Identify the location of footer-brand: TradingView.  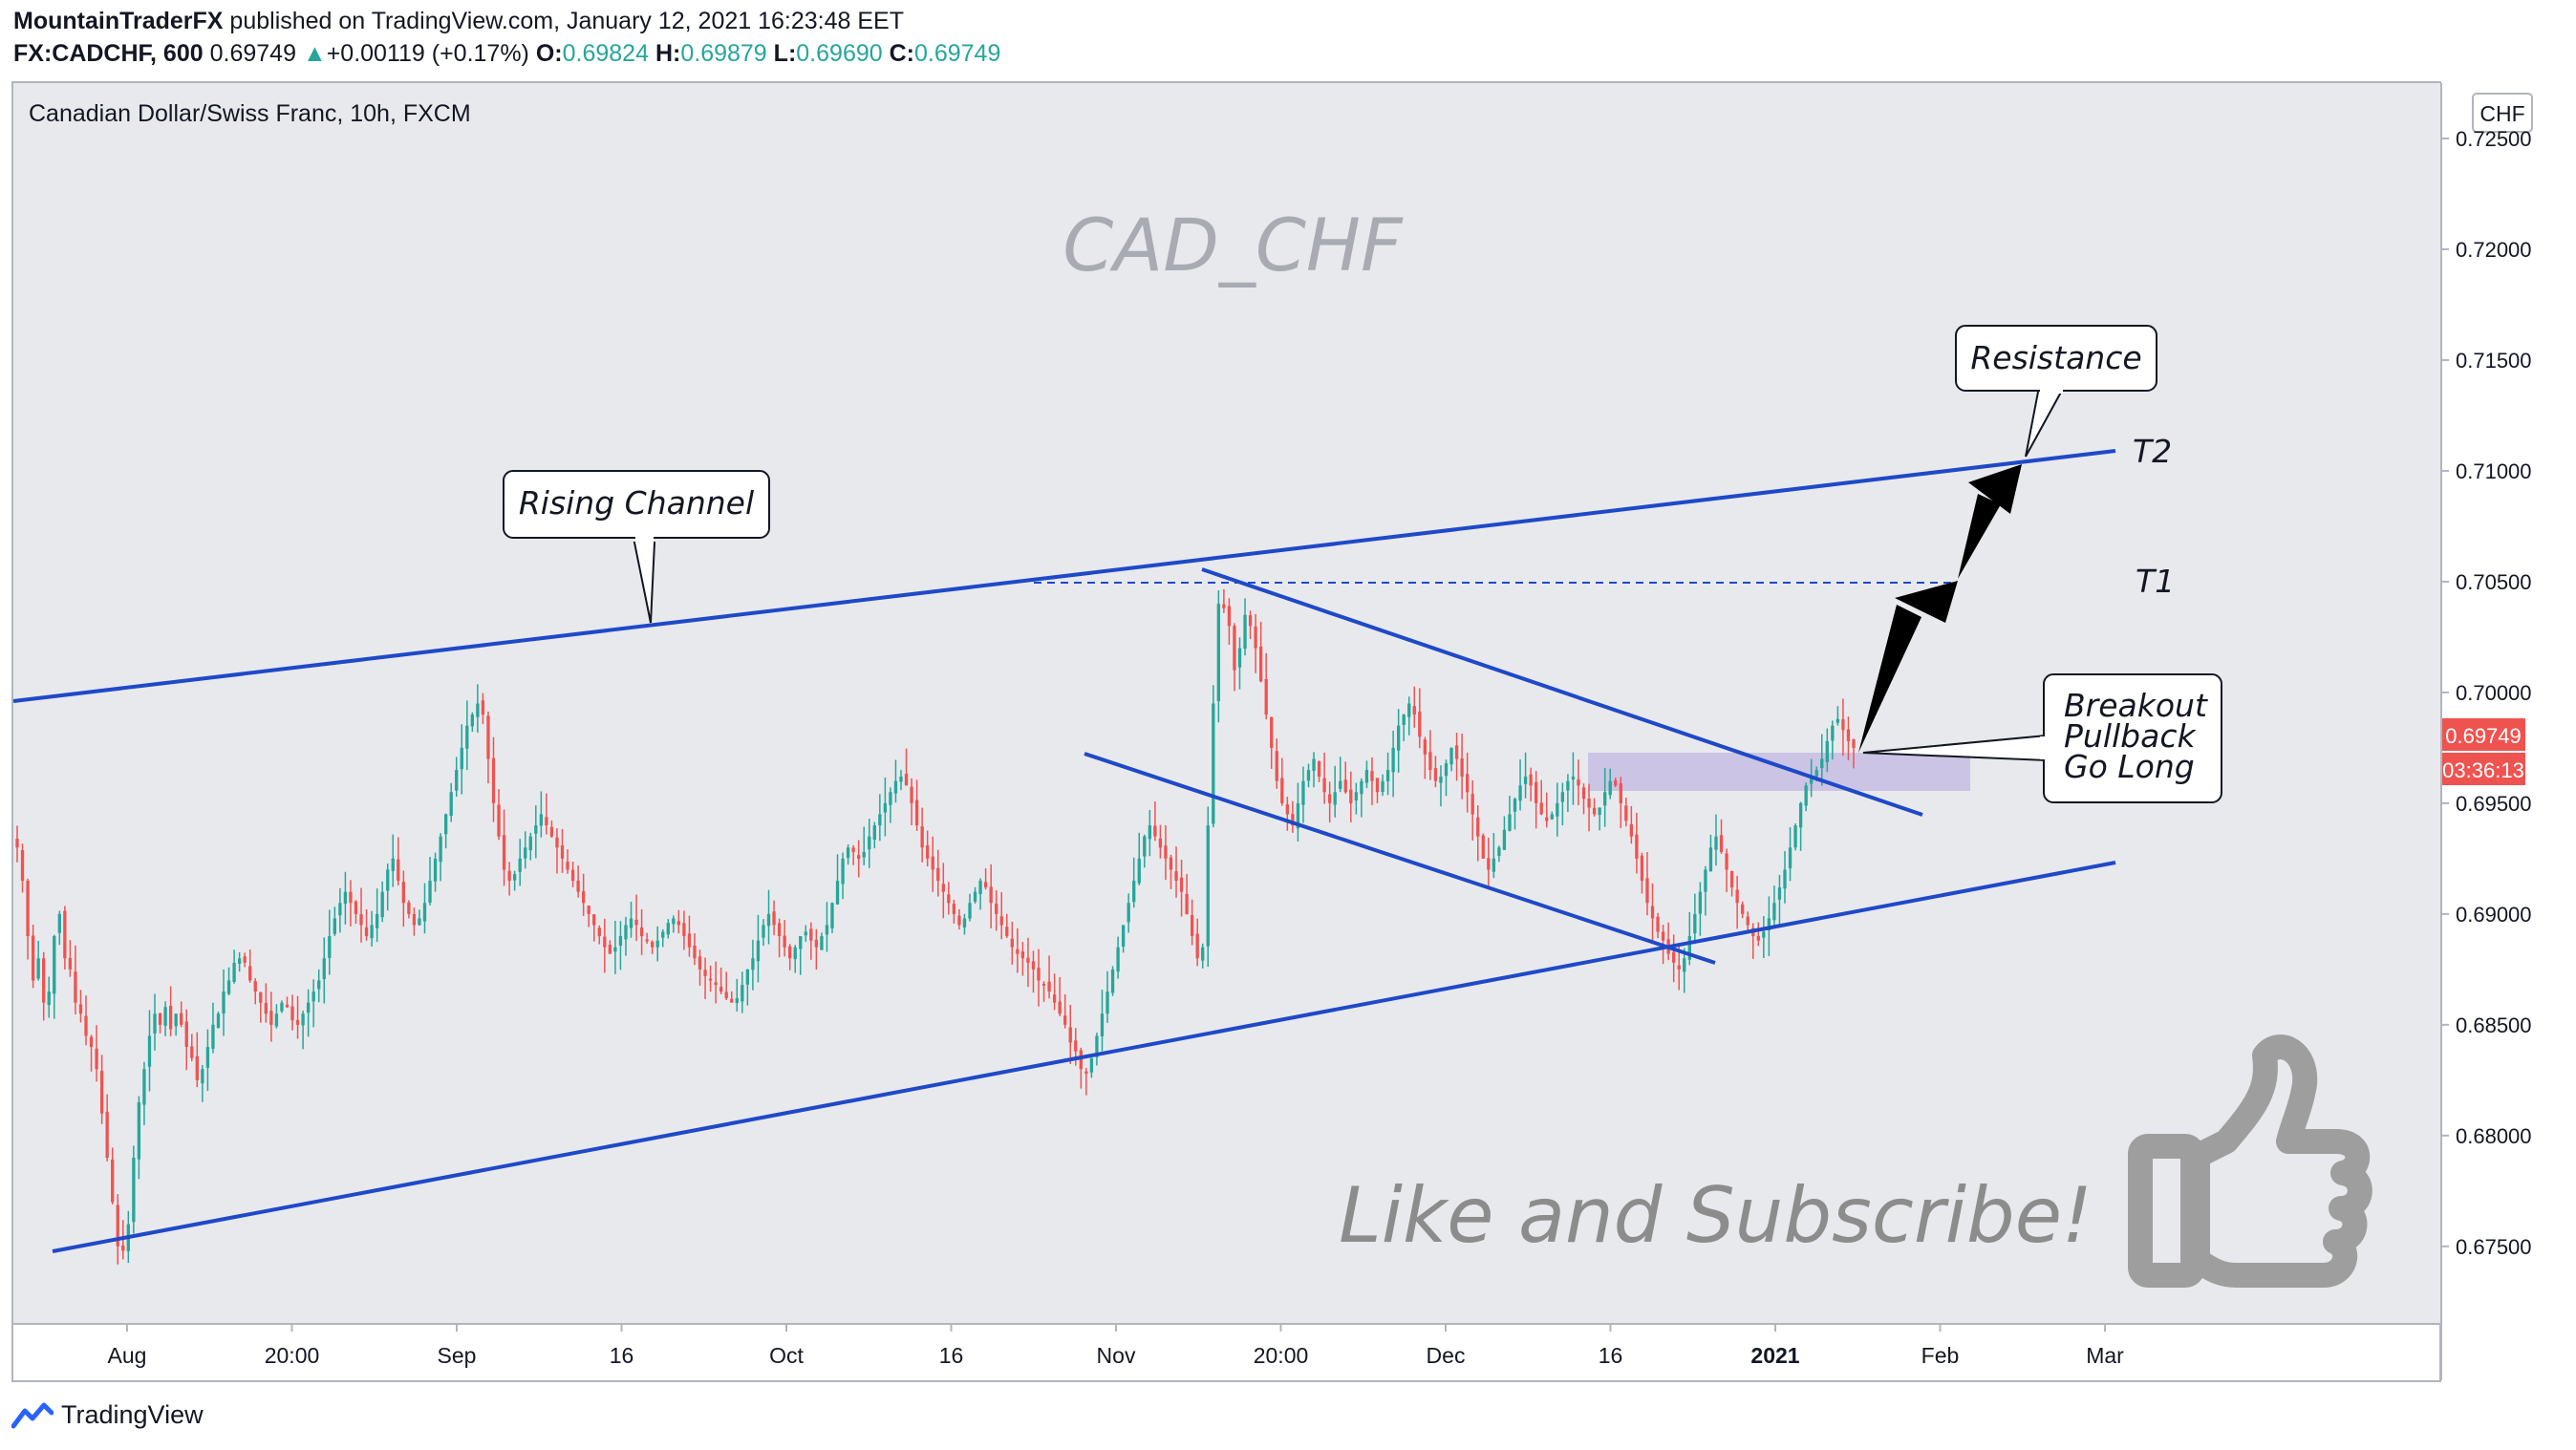
(107, 1415).